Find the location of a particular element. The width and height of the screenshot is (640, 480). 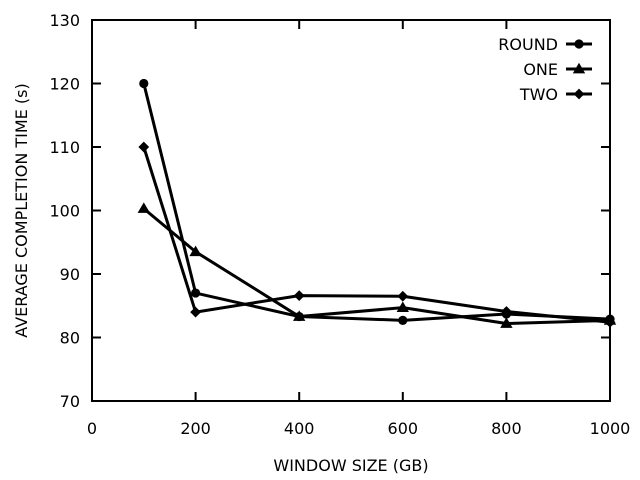

y-tick-label: 120 is located at coordinates (64, 84).